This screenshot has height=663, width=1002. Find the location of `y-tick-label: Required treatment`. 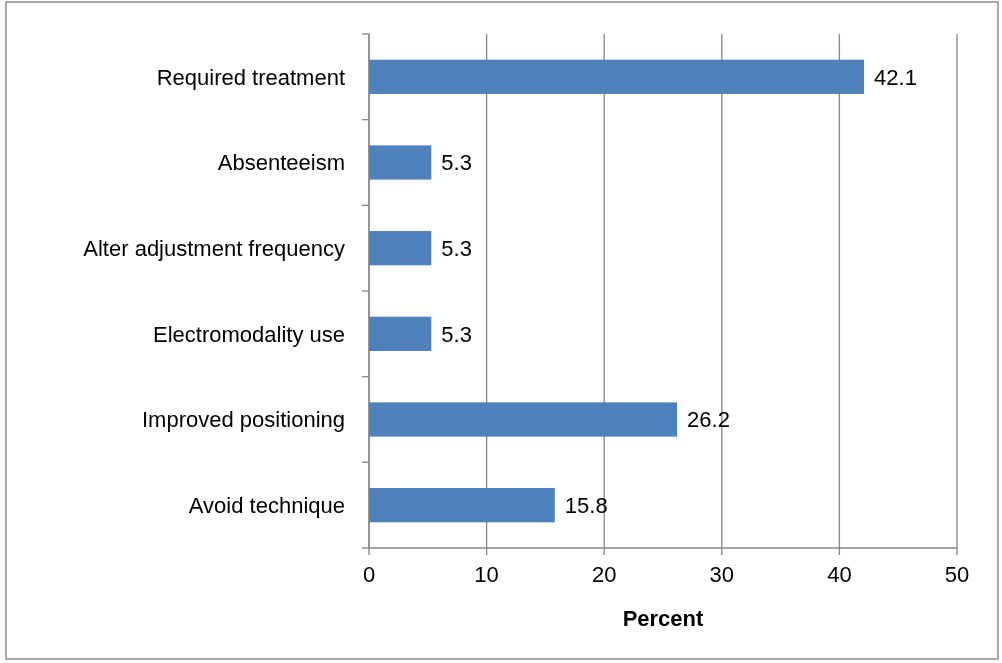

y-tick-label: Required treatment is located at coordinates (250, 77).